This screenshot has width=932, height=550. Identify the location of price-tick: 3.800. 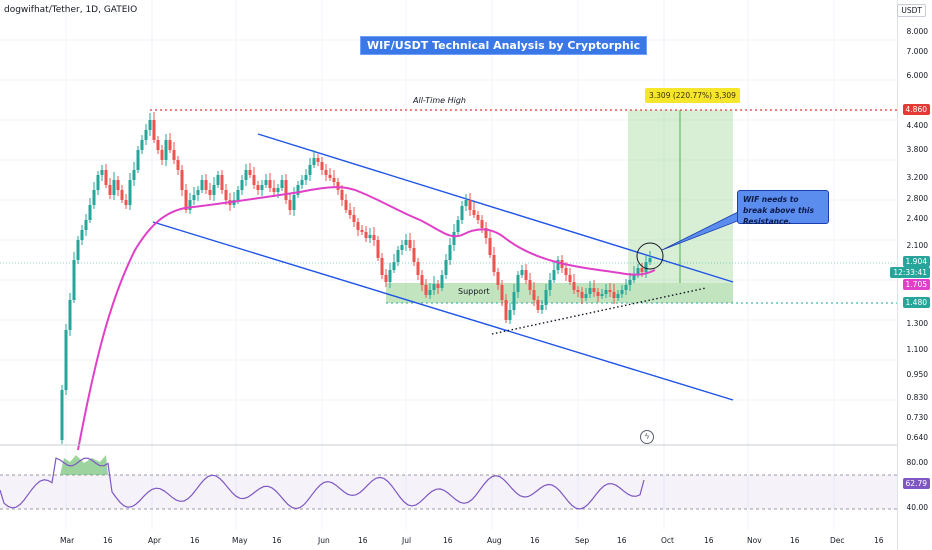
(917, 149).